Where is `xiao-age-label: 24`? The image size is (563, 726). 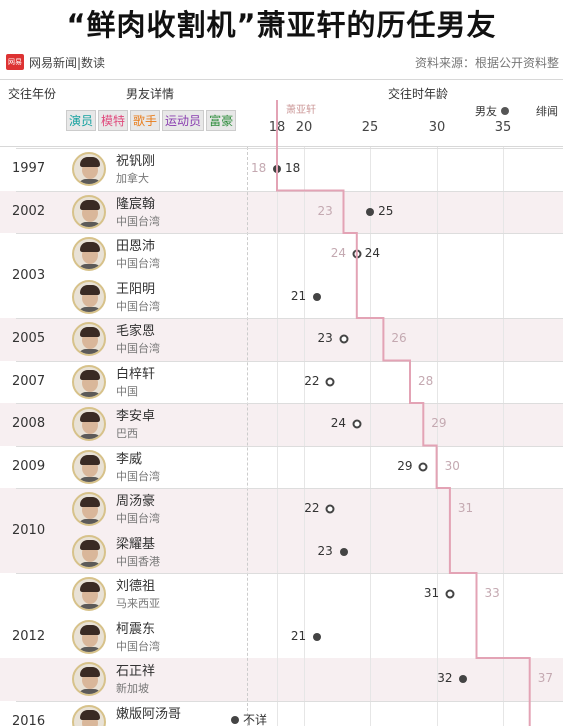
xiao-age-label: 24 is located at coordinates (338, 253).